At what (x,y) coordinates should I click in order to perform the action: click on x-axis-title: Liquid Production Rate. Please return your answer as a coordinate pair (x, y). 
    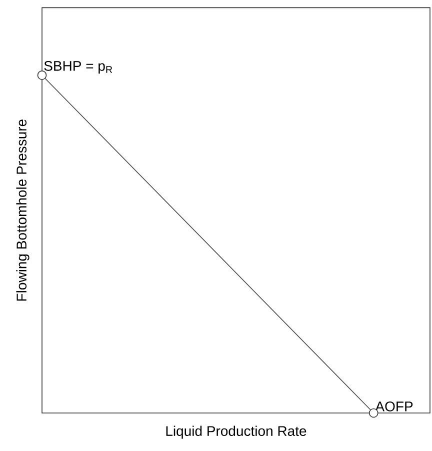
    Looking at the image, I should click on (236, 432).